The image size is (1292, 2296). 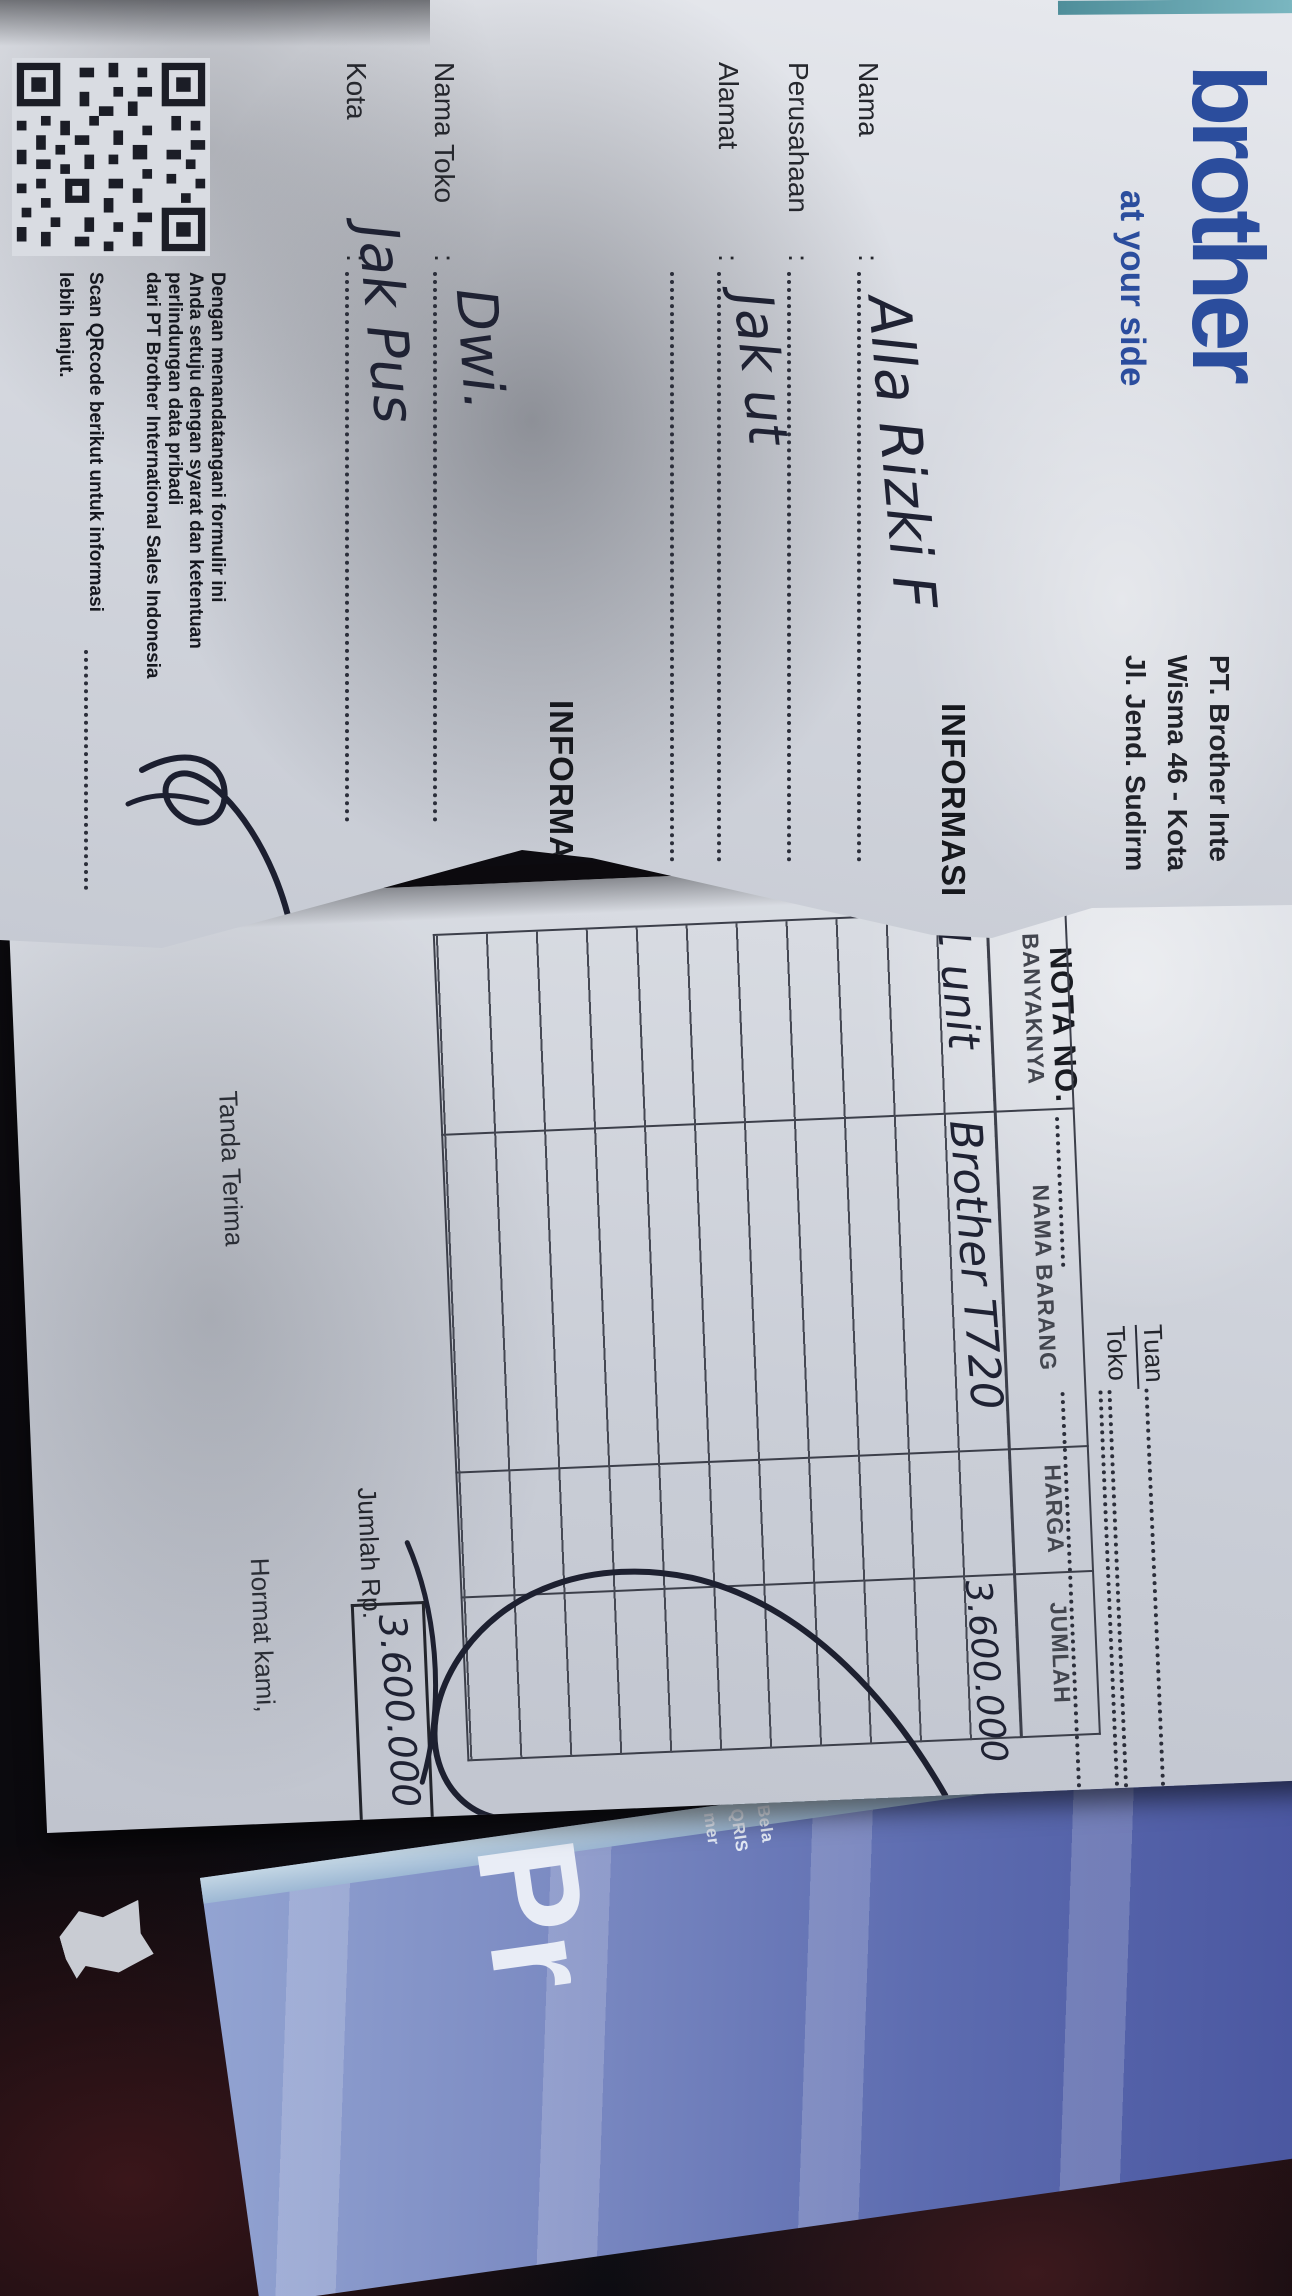 I want to click on consent-line: perlindungan data pribadi, so click(x=174, y=389).